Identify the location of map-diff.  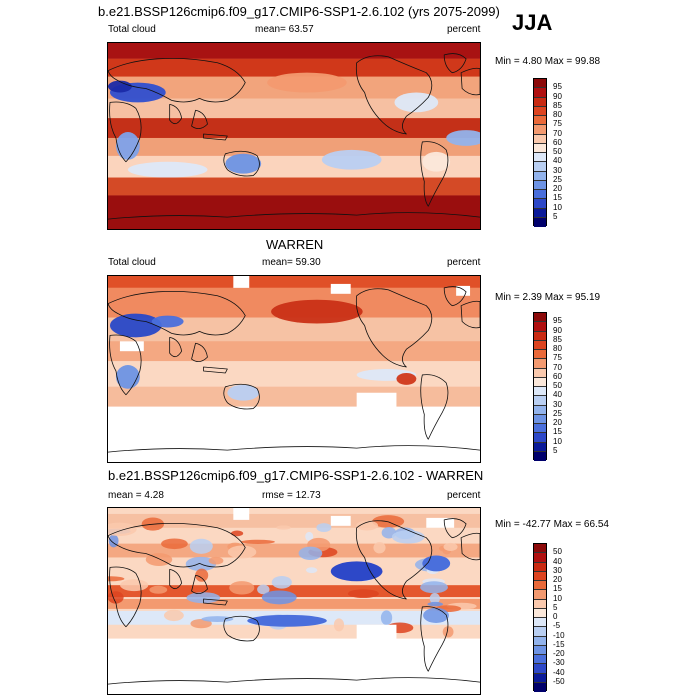
(294, 601).